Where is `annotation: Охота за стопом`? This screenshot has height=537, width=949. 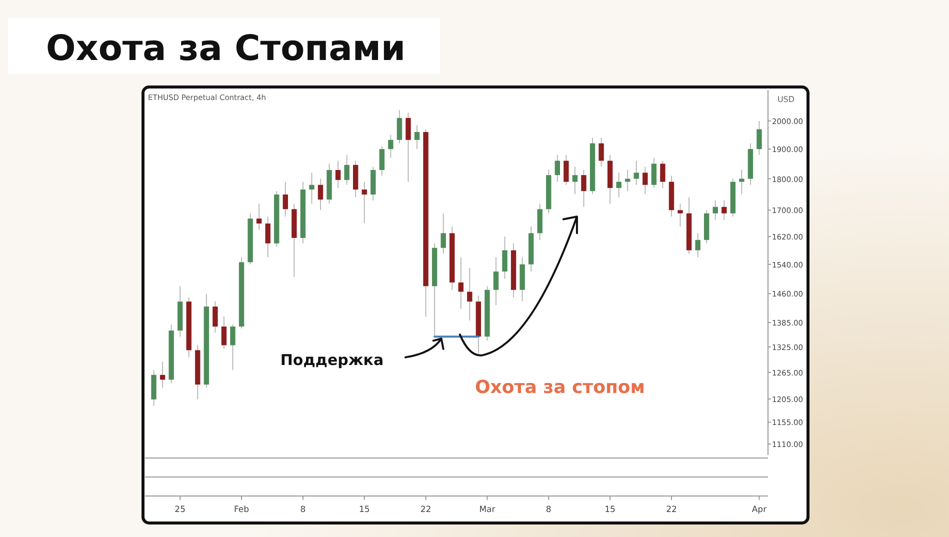
annotation: Охота за стопом is located at coordinates (560, 387).